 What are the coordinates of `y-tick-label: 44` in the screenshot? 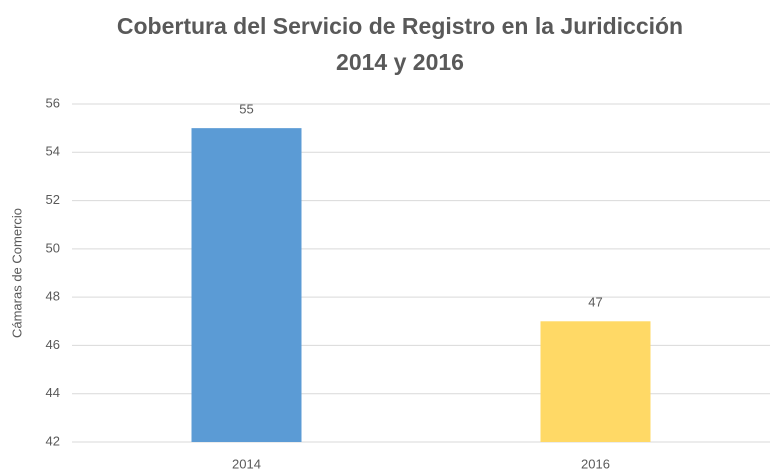 It's located at (53, 392).